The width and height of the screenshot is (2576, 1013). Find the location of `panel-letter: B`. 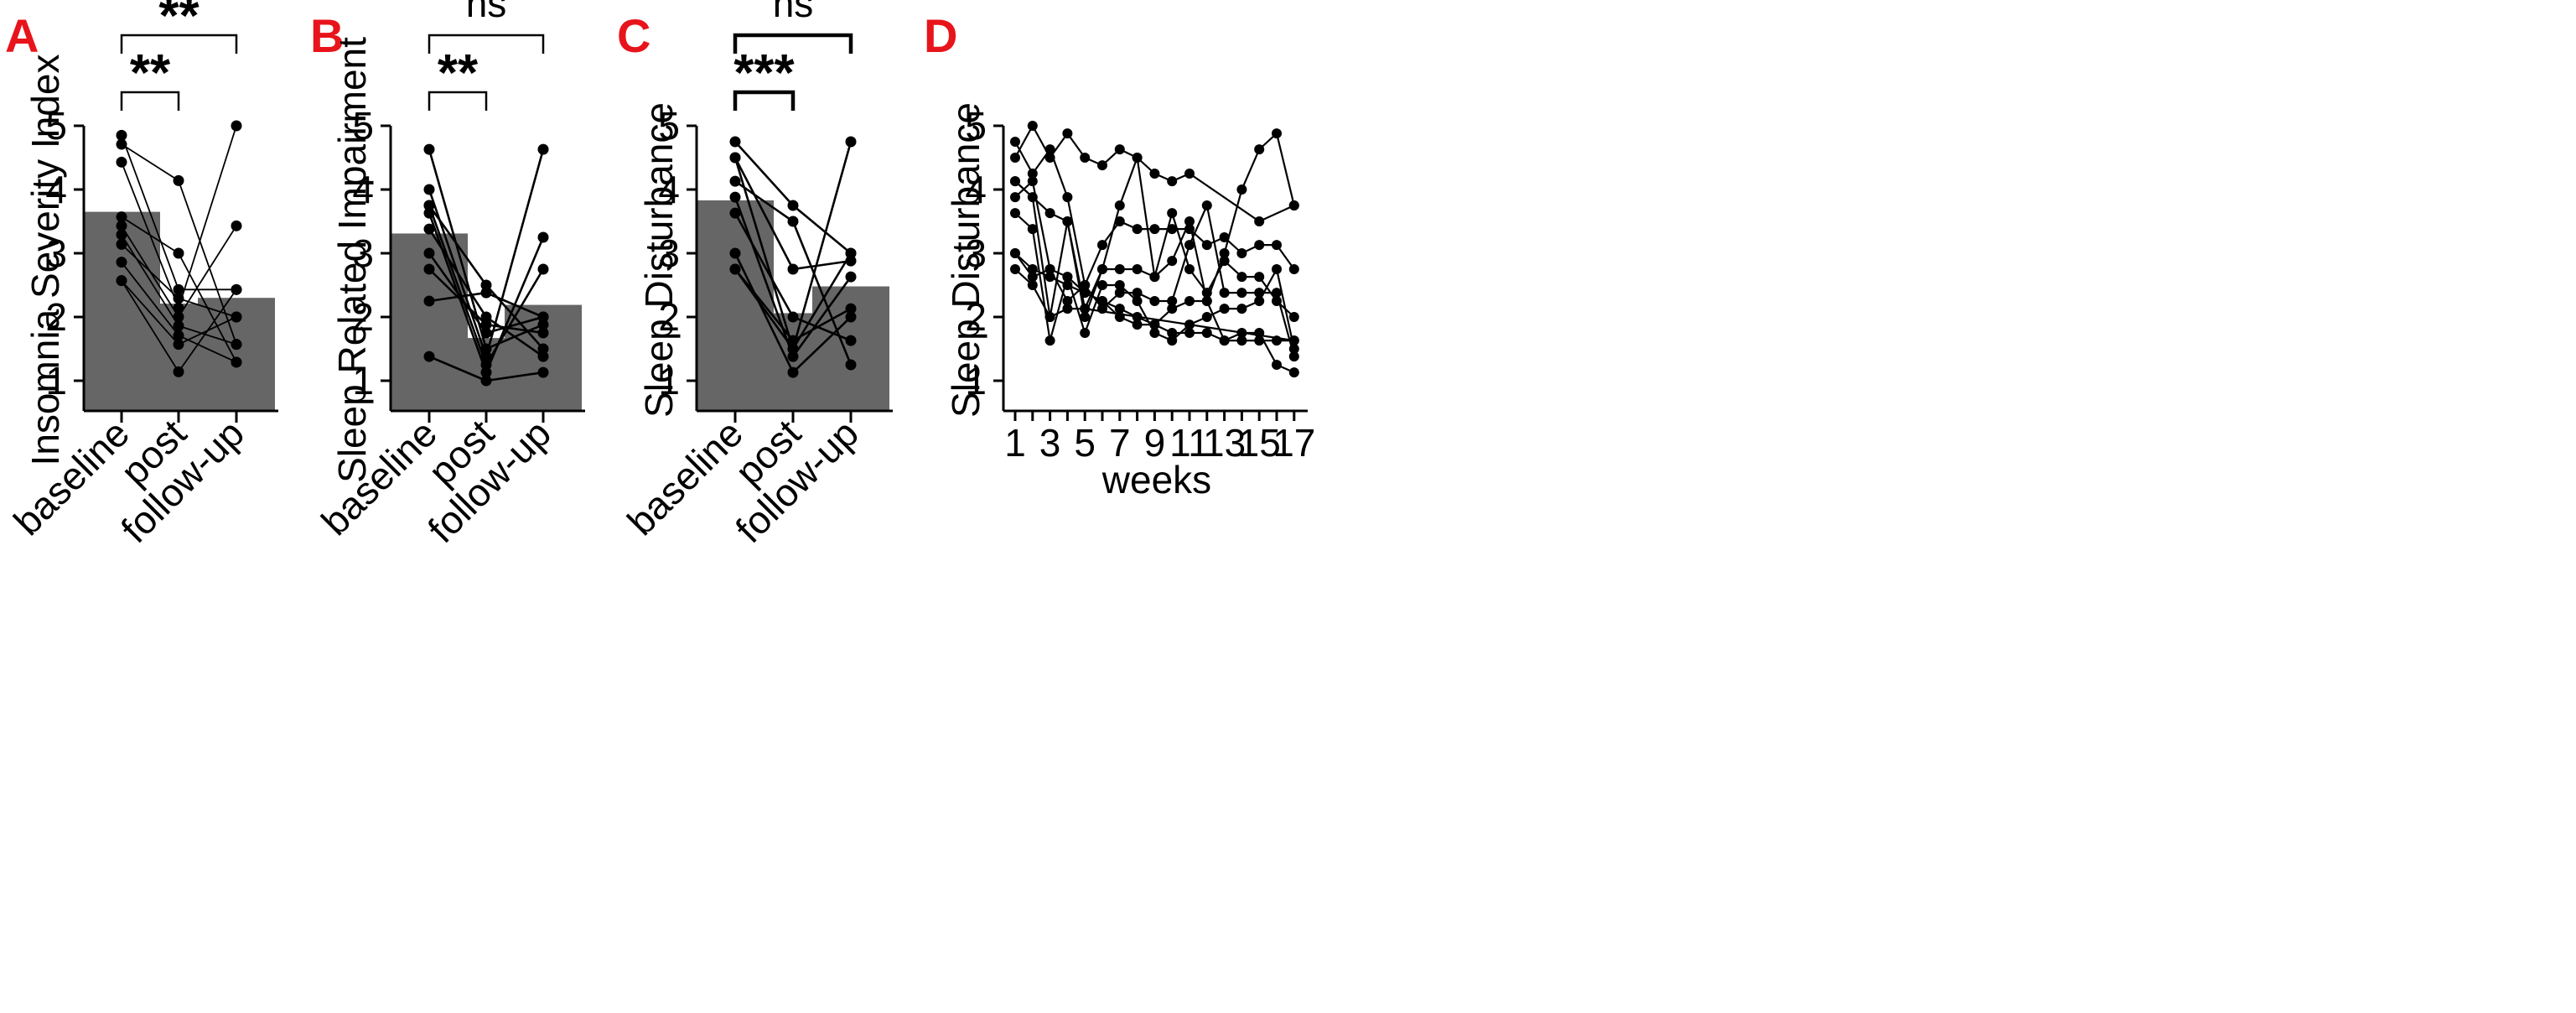

panel-letter: B is located at coordinates (327, 36).